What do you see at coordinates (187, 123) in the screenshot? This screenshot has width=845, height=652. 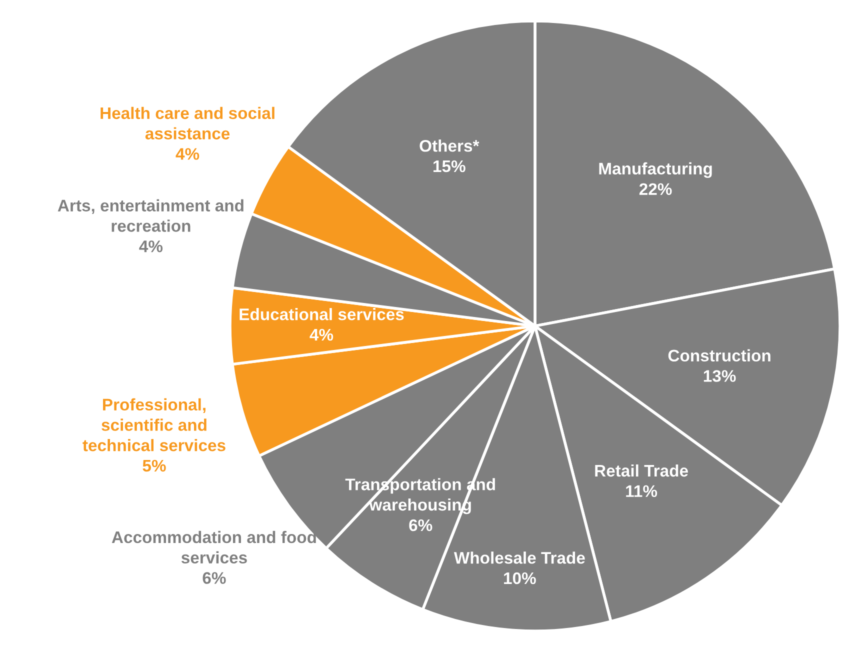 I see `slice-label: Health care and social assistance` at bounding box center [187, 123].